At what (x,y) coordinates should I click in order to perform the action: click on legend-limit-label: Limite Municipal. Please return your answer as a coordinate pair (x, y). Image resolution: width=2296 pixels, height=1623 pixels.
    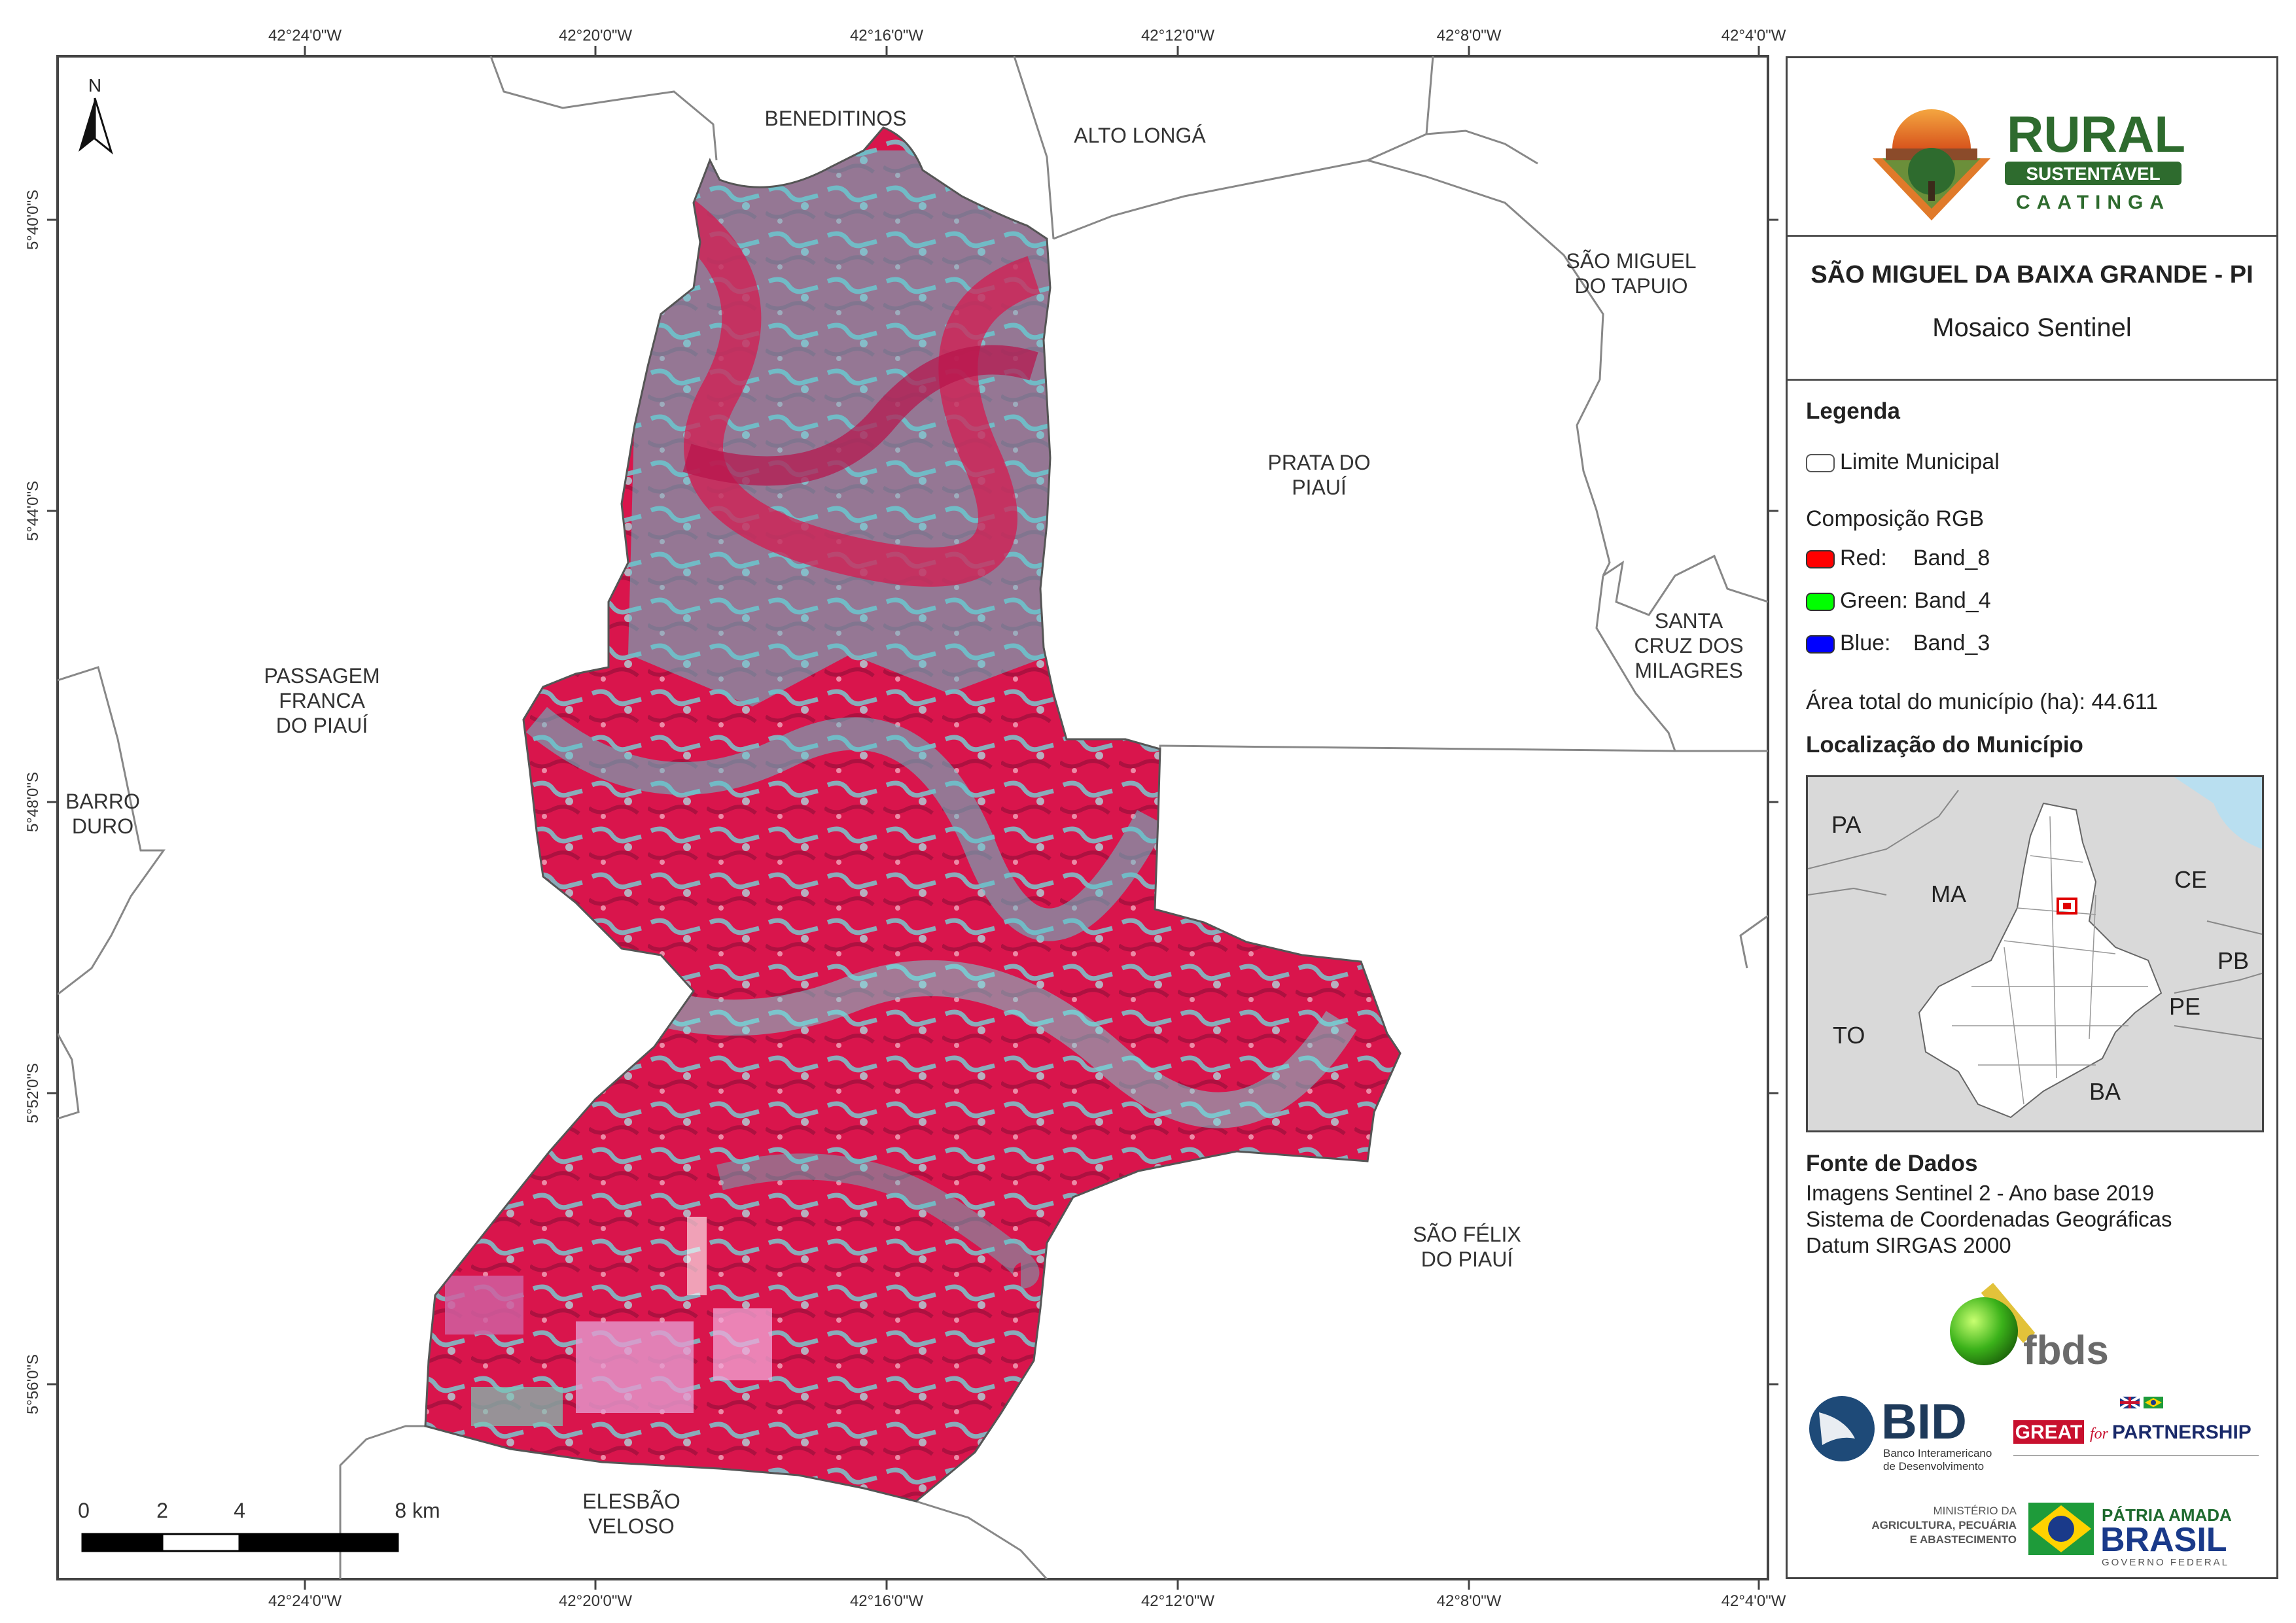
    Looking at the image, I should click on (1920, 462).